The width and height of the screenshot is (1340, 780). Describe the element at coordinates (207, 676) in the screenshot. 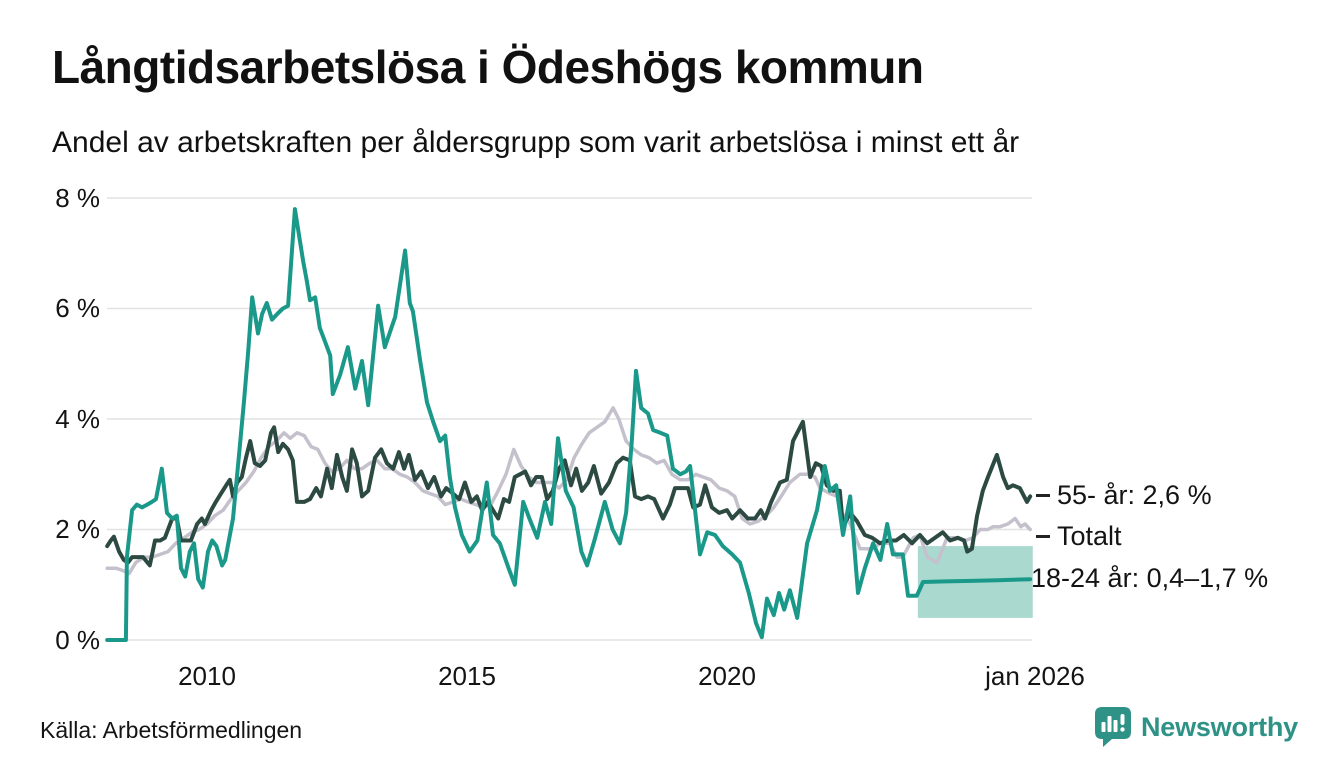

I see `x-axis-tick-2010: 2010` at that location.